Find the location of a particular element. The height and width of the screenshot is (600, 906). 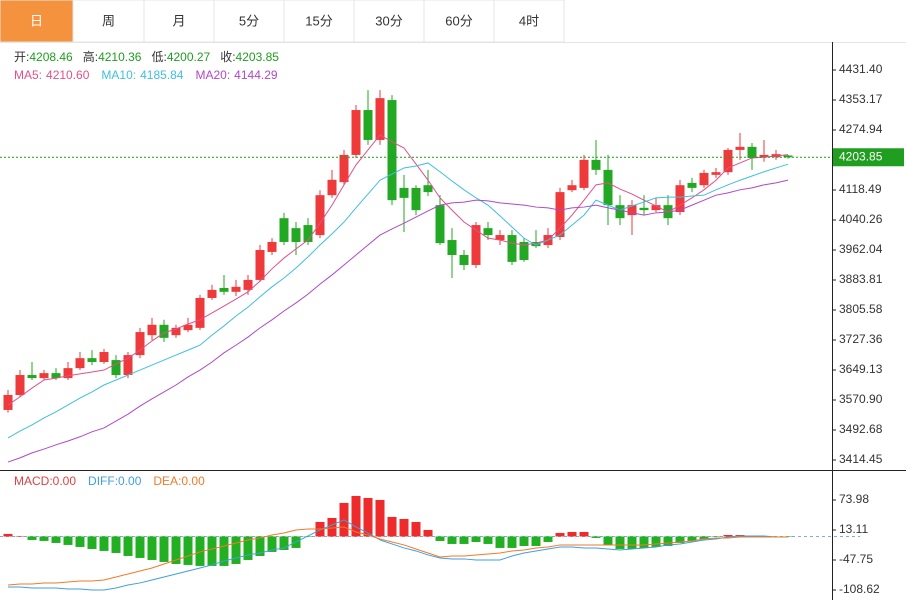

tab-label: 30分 is located at coordinates (388, 20).